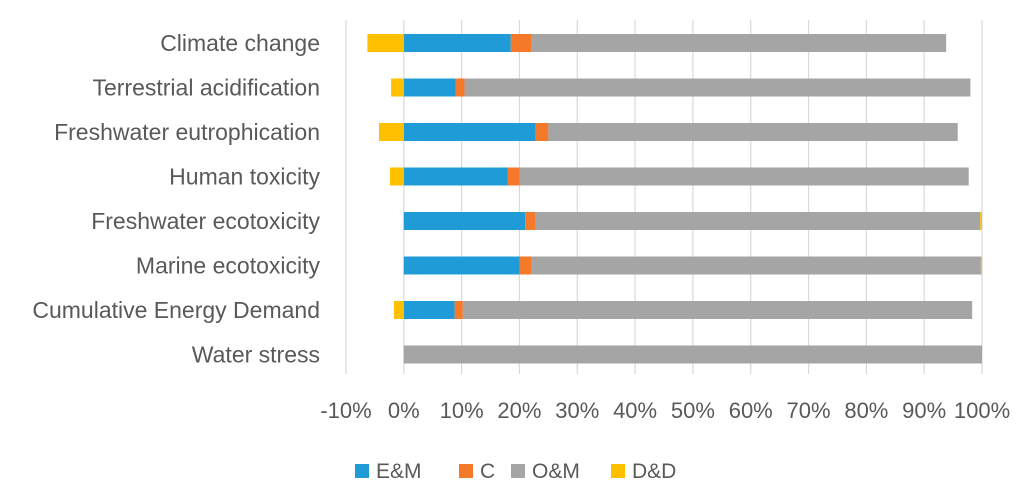 This screenshot has height=496, width=1024. I want to click on x-tick-label: 0%, so click(404, 410).